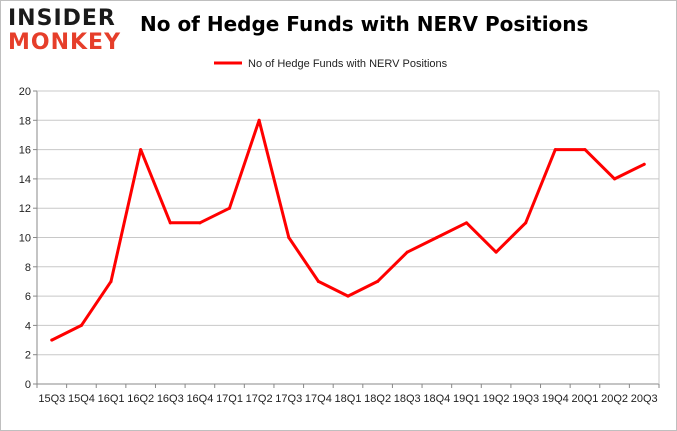 The width and height of the screenshot is (677, 431). Describe the element at coordinates (436, 399) in the screenshot. I see `x-tick-label: 18Q4` at that location.